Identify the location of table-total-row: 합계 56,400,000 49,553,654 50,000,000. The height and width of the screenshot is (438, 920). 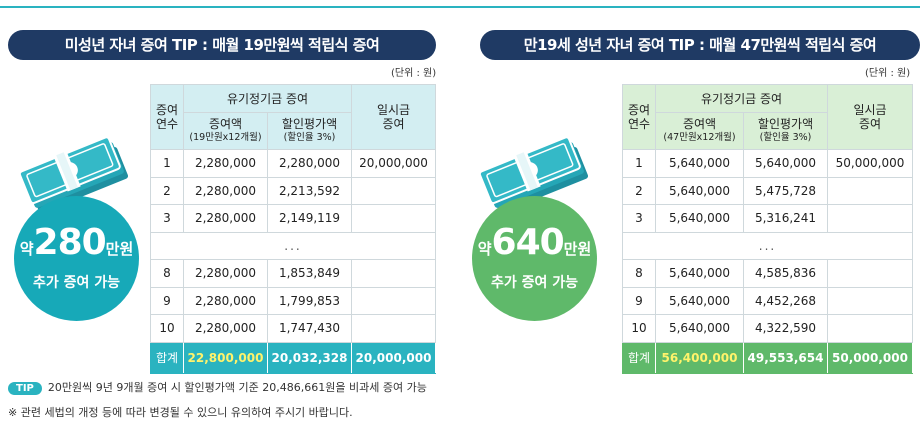
(768, 357).